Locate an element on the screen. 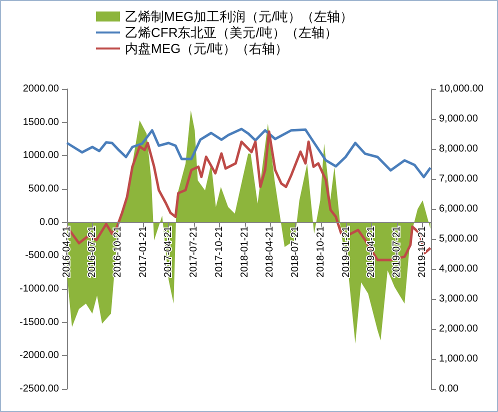 Image resolution: width=498 pixels, height=412 pixels. legend-label: 乙烯制MEG加工利润（元/吨）（左轴） is located at coordinates (239, 16).